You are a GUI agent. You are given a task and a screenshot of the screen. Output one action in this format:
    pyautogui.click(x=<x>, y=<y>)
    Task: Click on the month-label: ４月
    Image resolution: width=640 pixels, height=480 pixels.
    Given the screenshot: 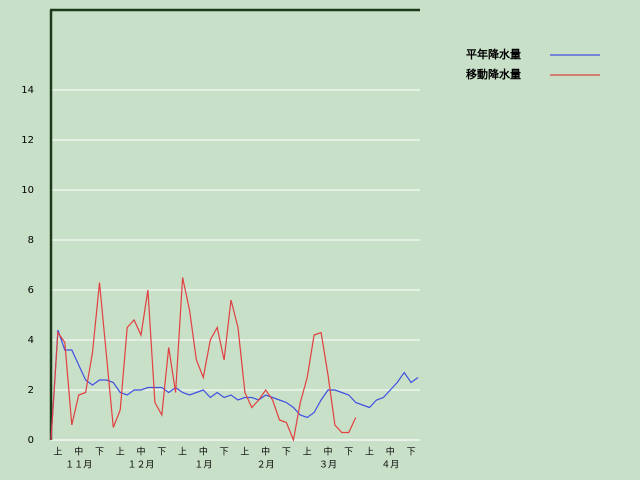 What is the action you would take?
    pyautogui.click(x=390, y=465)
    